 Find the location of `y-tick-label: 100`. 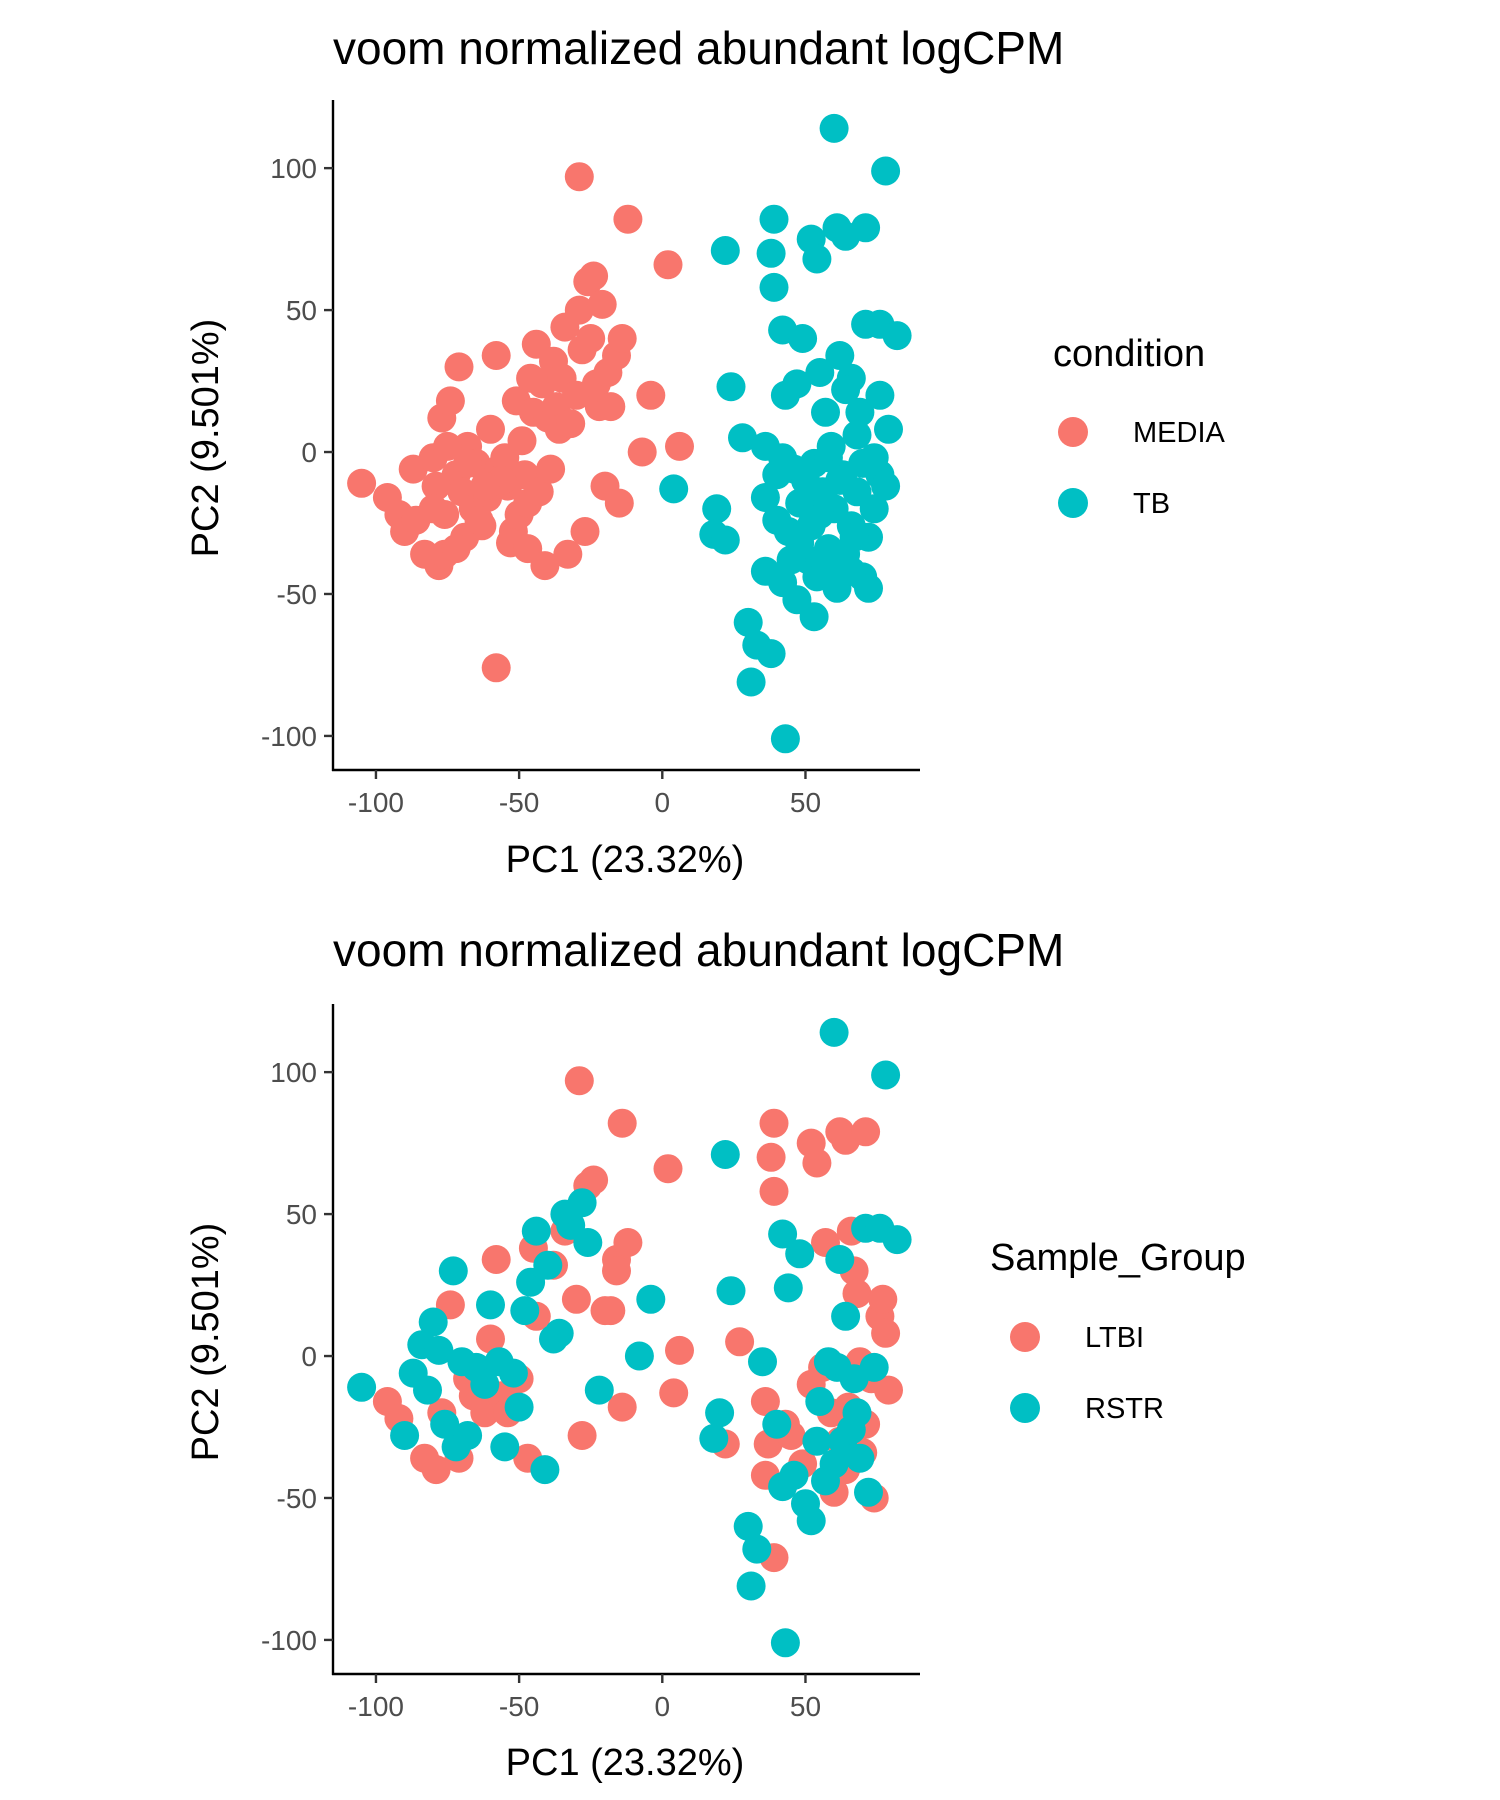

y-tick-label: 100 is located at coordinates (293, 168).